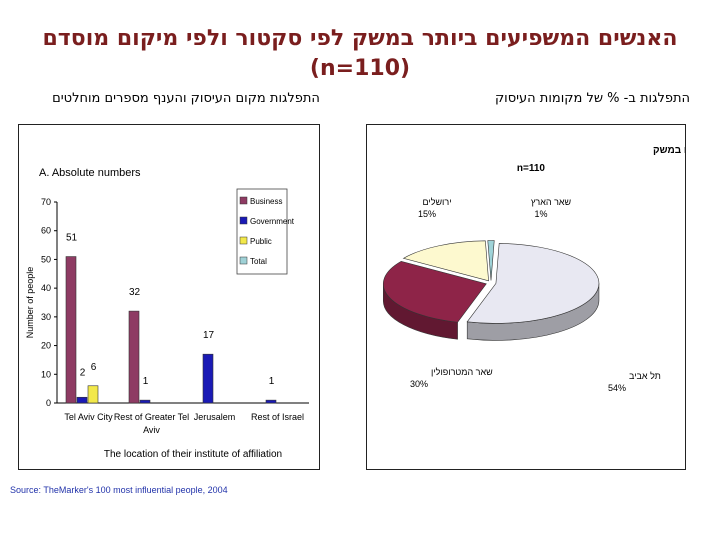 The height and width of the screenshot is (540, 720). Describe the element at coordinates (436, 202) in the screenshot. I see `pie-label-name: ירושלים` at that location.